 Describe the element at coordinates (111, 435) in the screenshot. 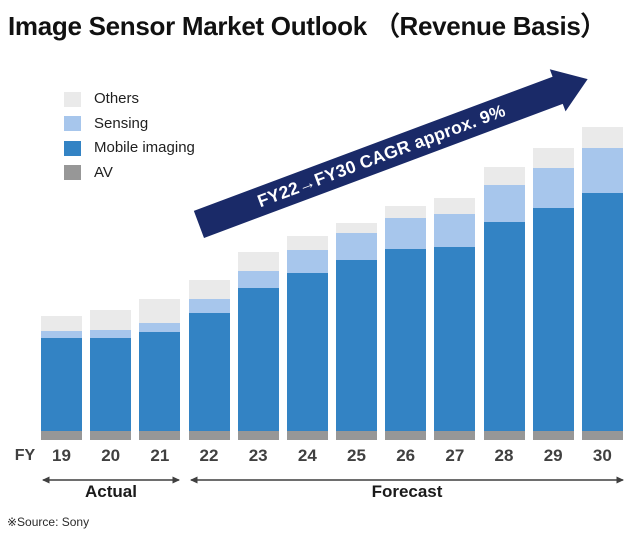

I see `segment-av-fy20` at that location.